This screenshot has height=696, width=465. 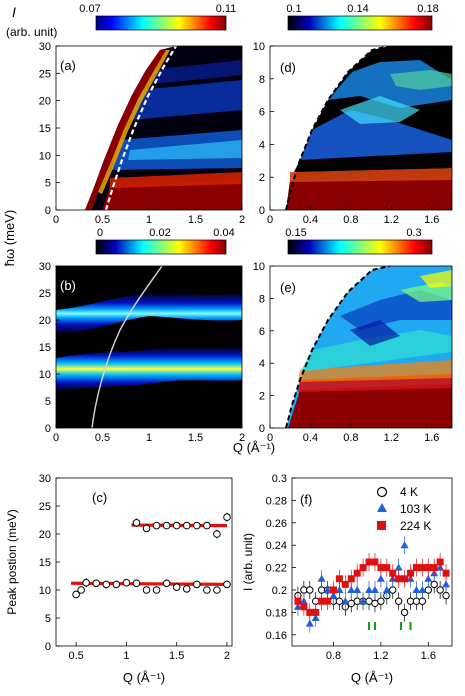 What do you see at coordinates (310, 438) in the screenshot?
I see `panel-e-x-tick-label: 0.4` at bounding box center [310, 438].